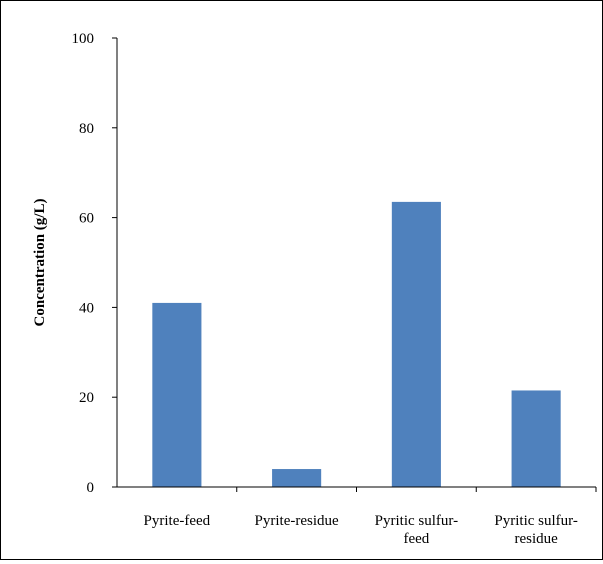 The image size is (603, 564). Describe the element at coordinates (40, 263) in the screenshot. I see `y-axis-title: Concentration (g/L)` at that location.